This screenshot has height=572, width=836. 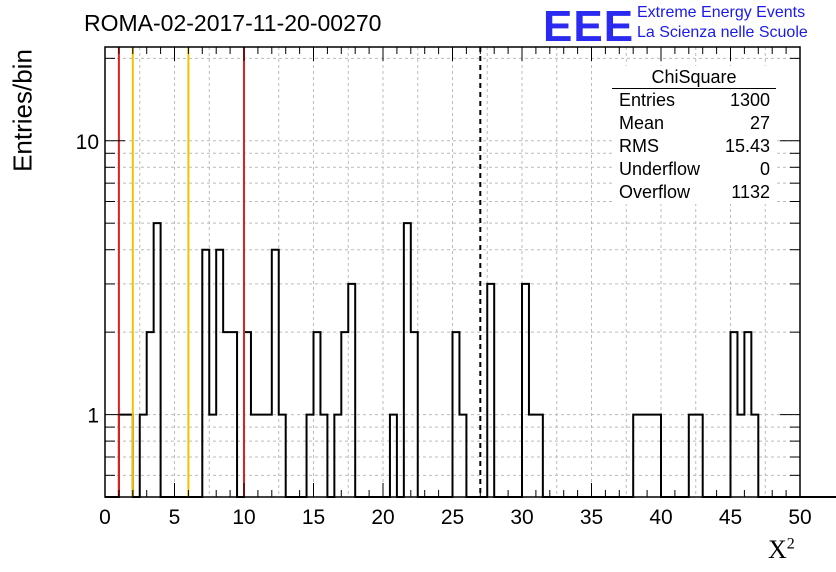 I want to click on stats-row-overflow: Overflow 1132, so click(x=694, y=192).